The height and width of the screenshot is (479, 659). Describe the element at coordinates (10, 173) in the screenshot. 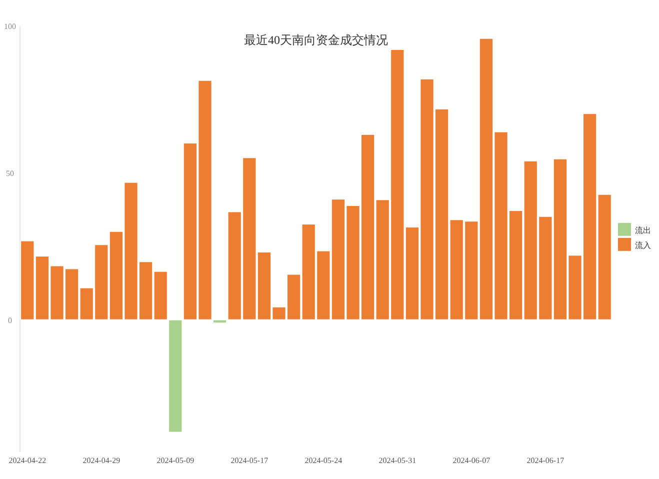

I see `y-tick-label: 50` at that location.